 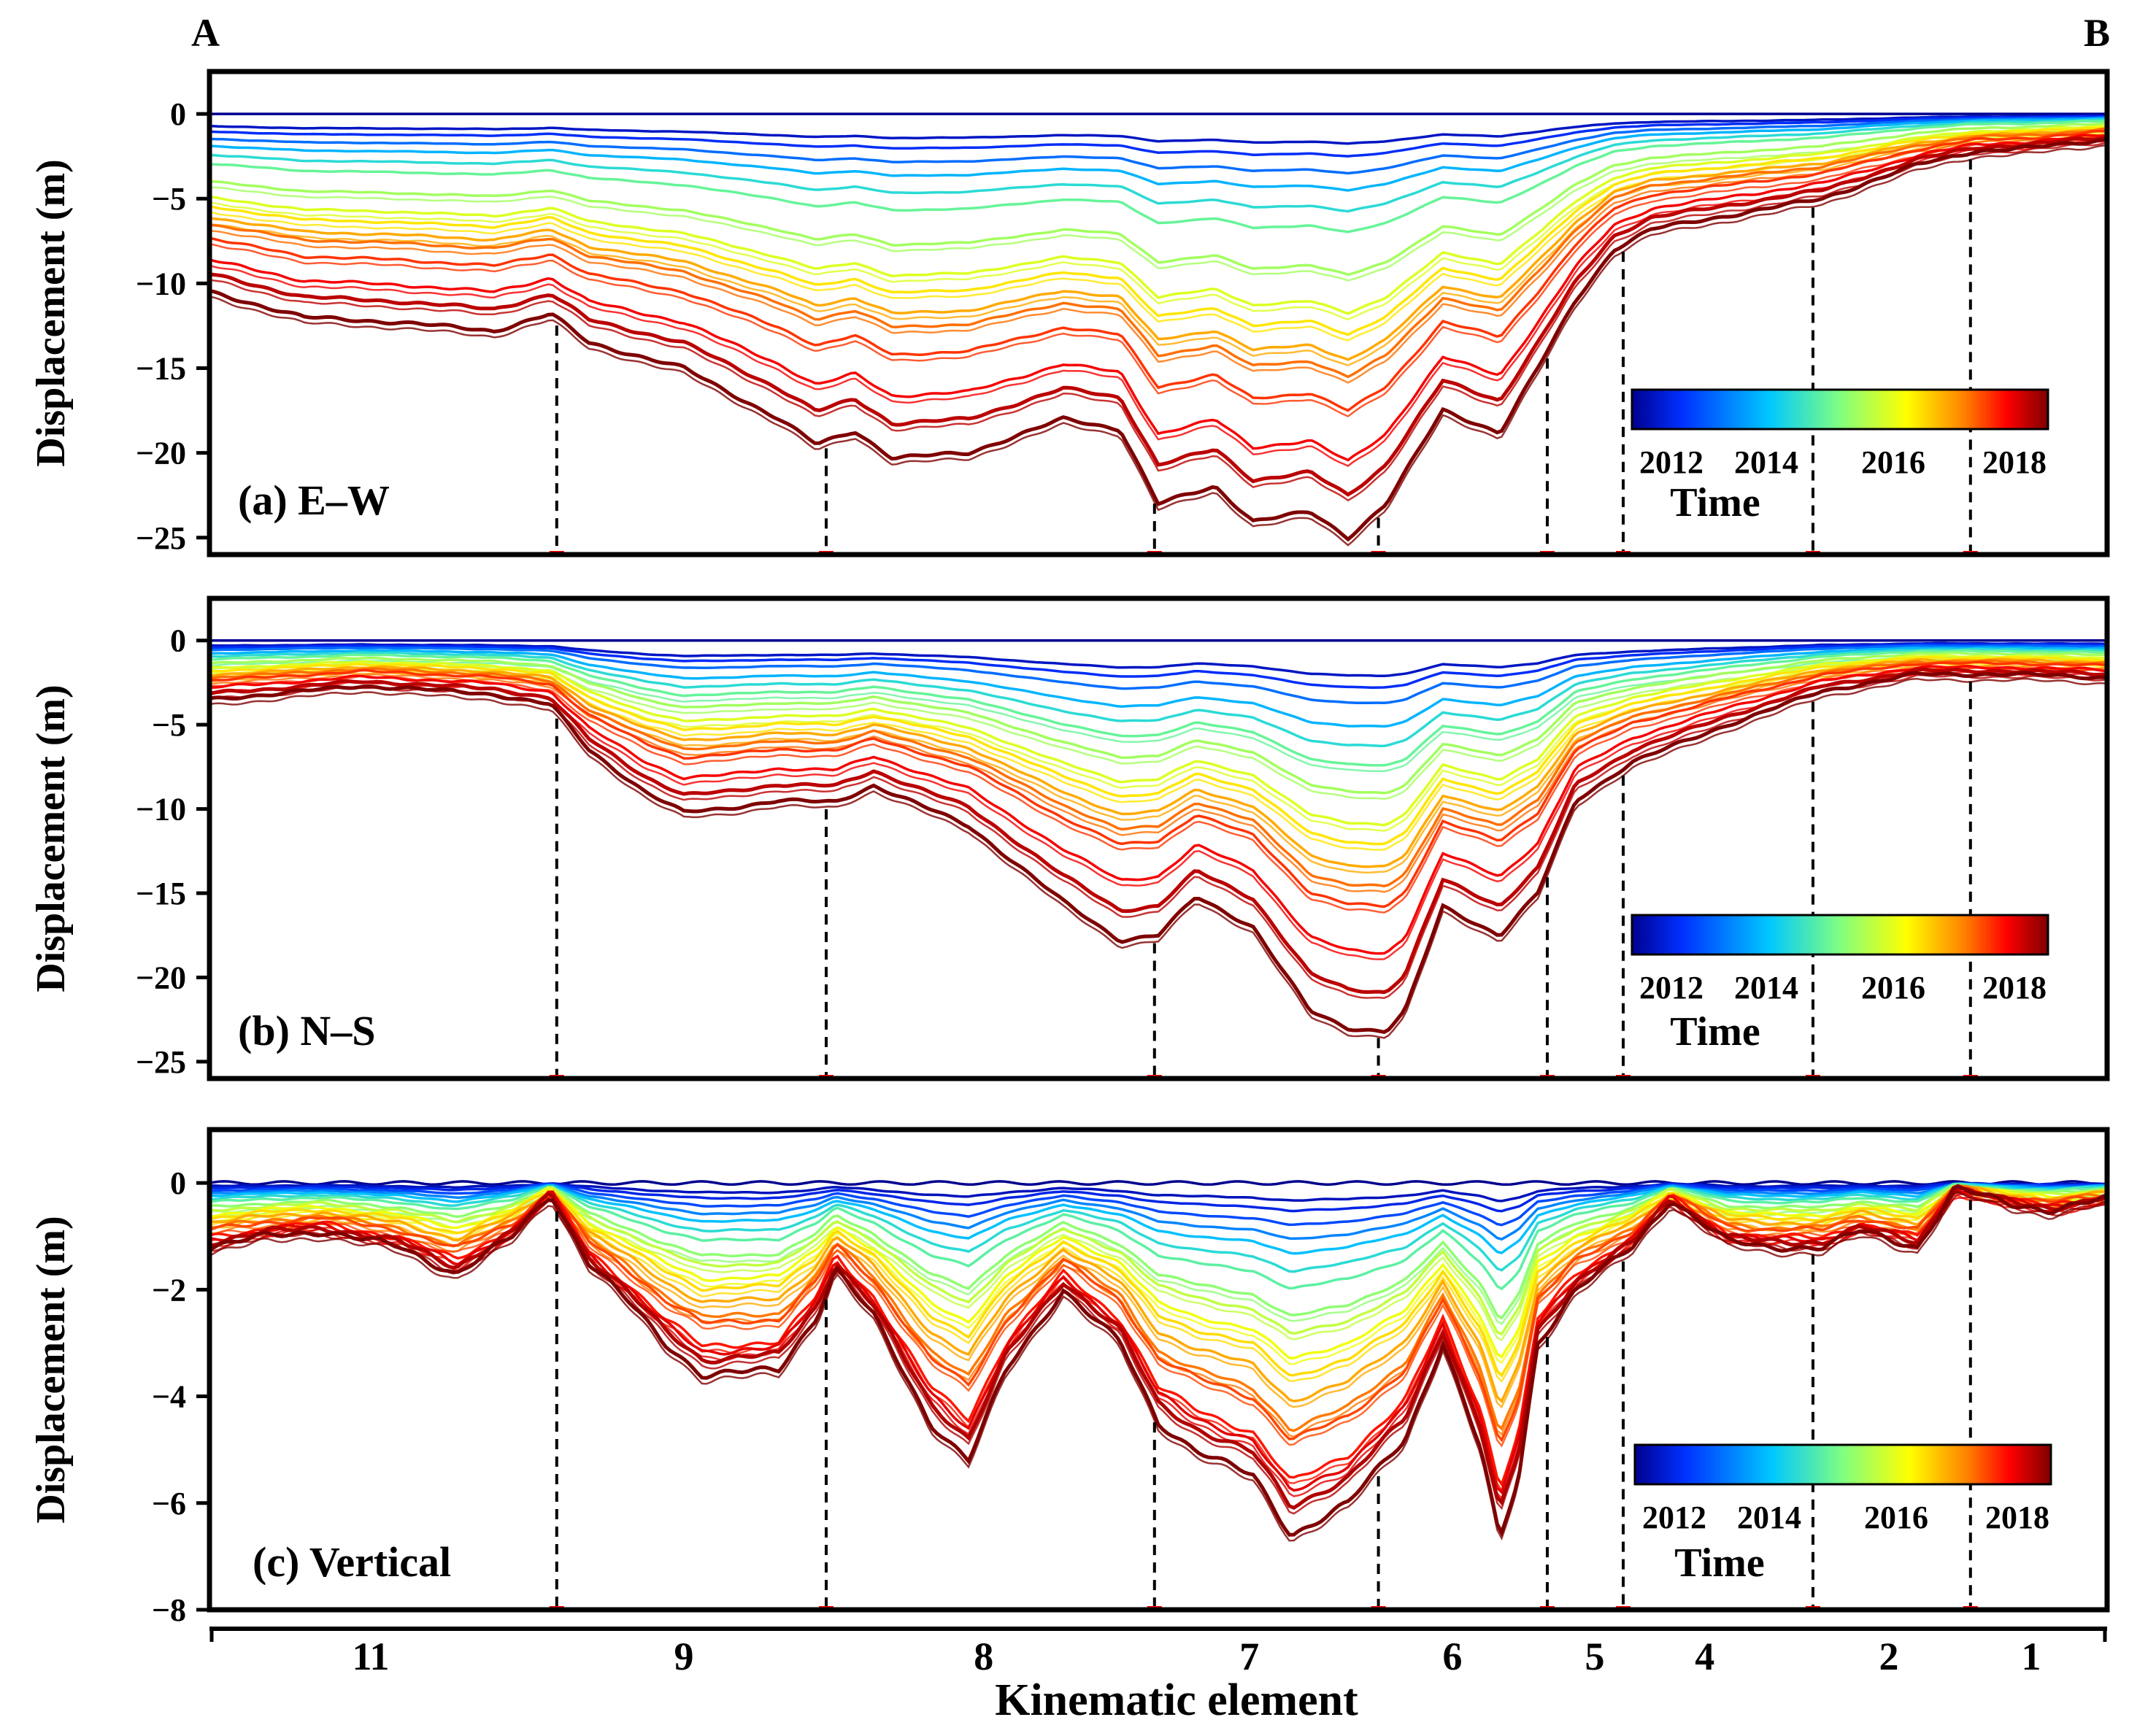 I want to click on colorbar-title-ns: Time, so click(x=1715, y=1031).